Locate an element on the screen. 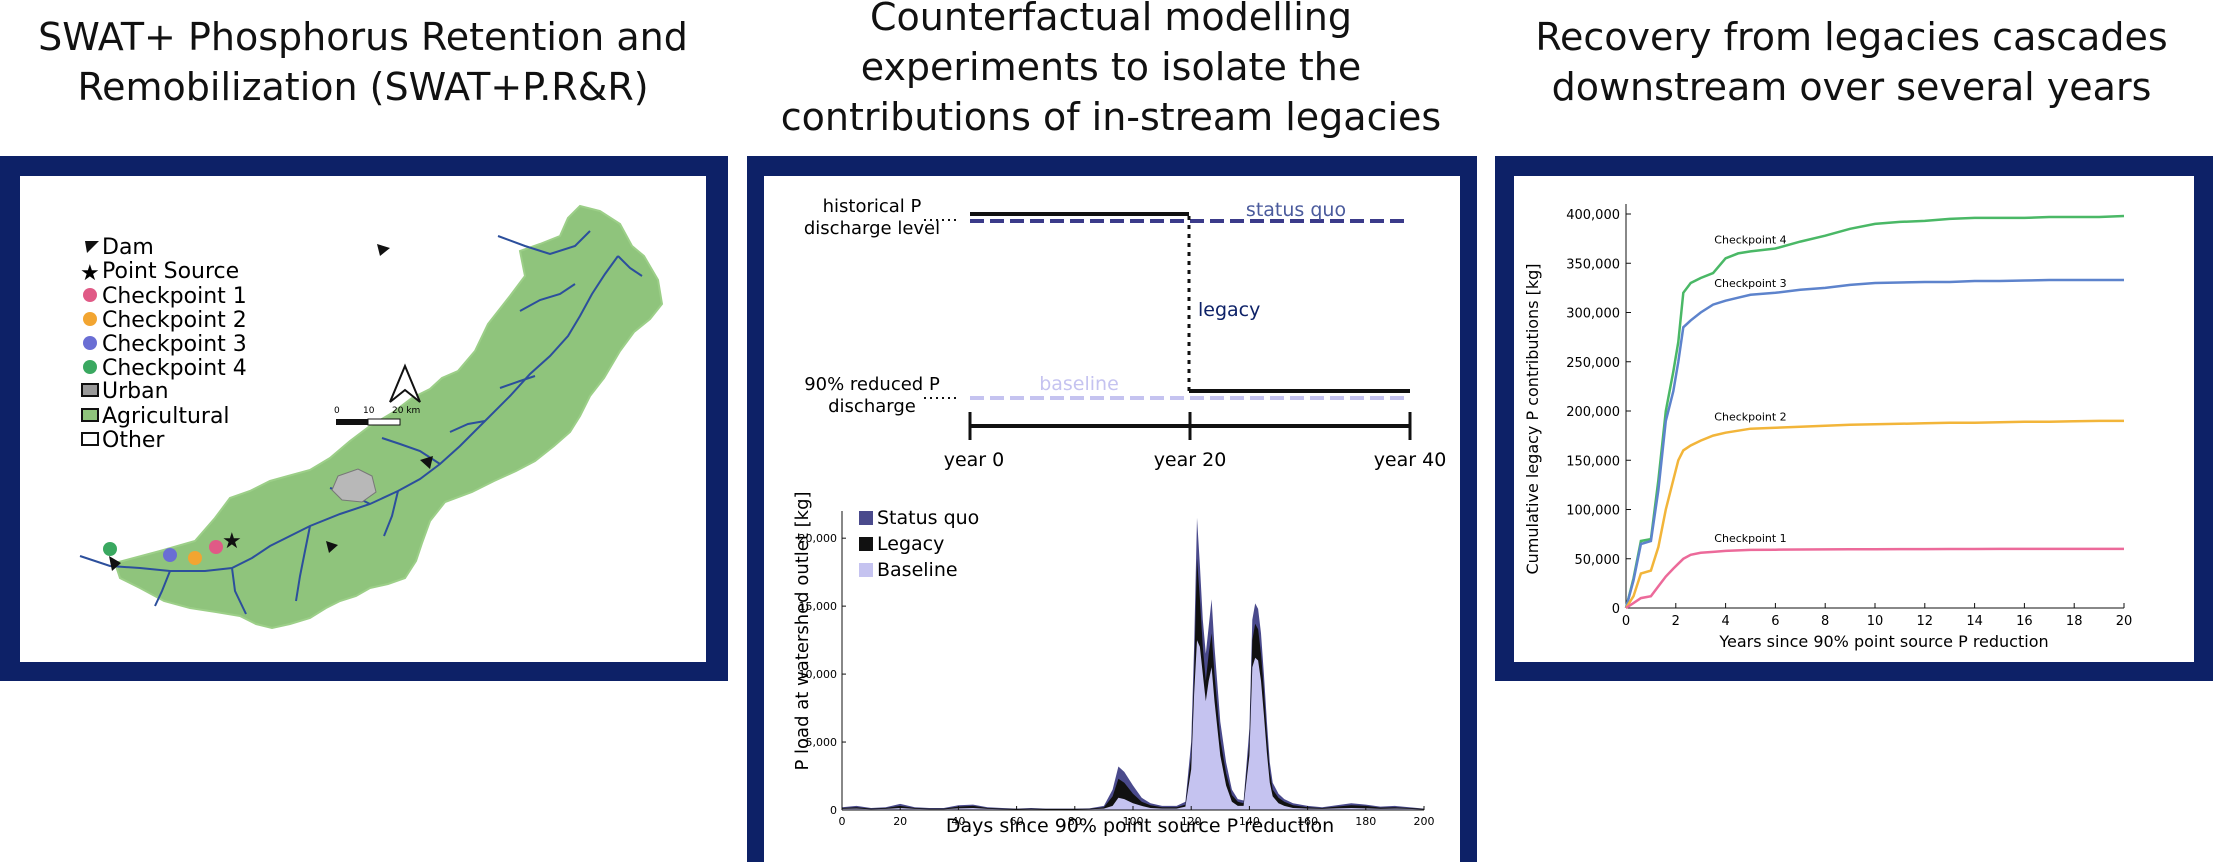 This screenshot has height=866, width=2213. p2-xtick-label: 100 is located at coordinates (1133, 821).